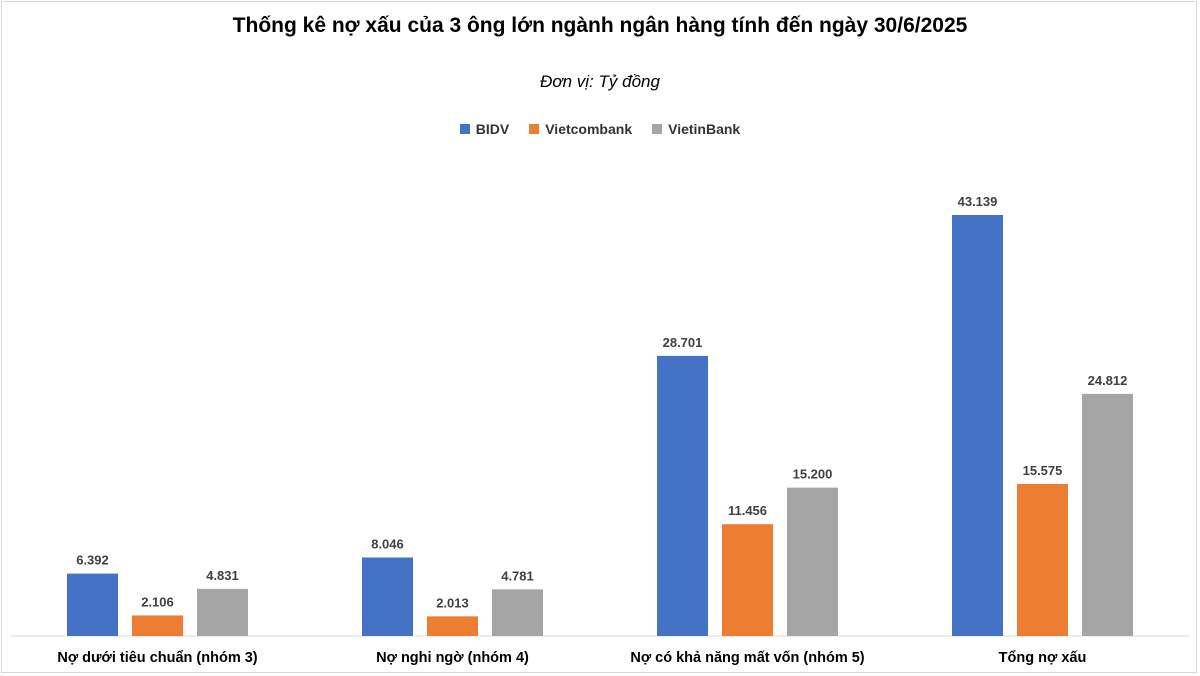 This screenshot has width=1200, height=676. What do you see at coordinates (683, 342) in the screenshot?
I see `data-label-bidv-3: 28.701` at bounding box center [683, 342].